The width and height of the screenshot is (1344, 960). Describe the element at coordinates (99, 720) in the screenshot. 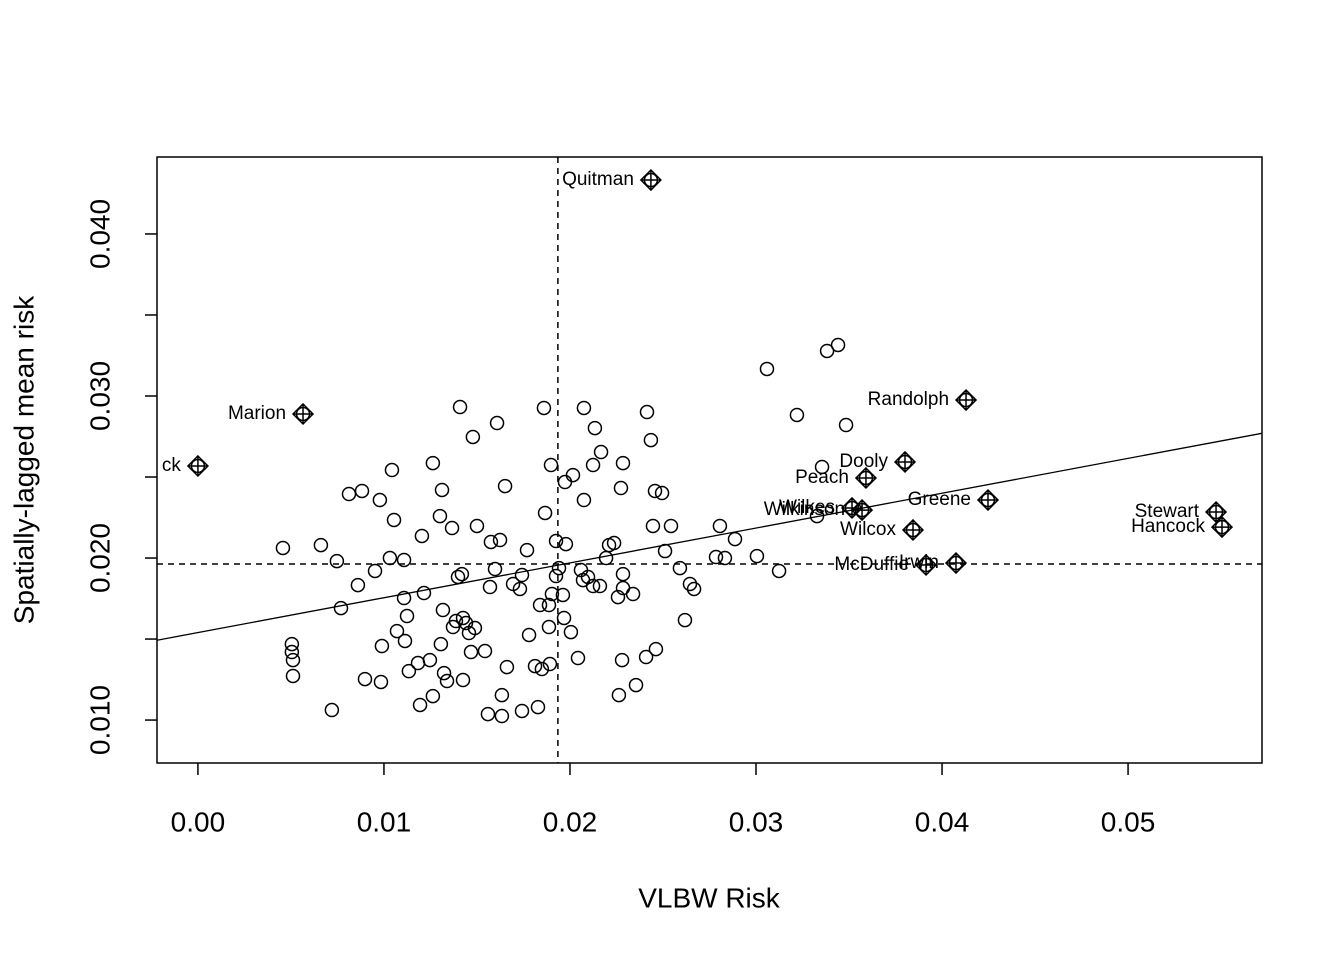

I see `y-tick-label: 0.010` at that location.